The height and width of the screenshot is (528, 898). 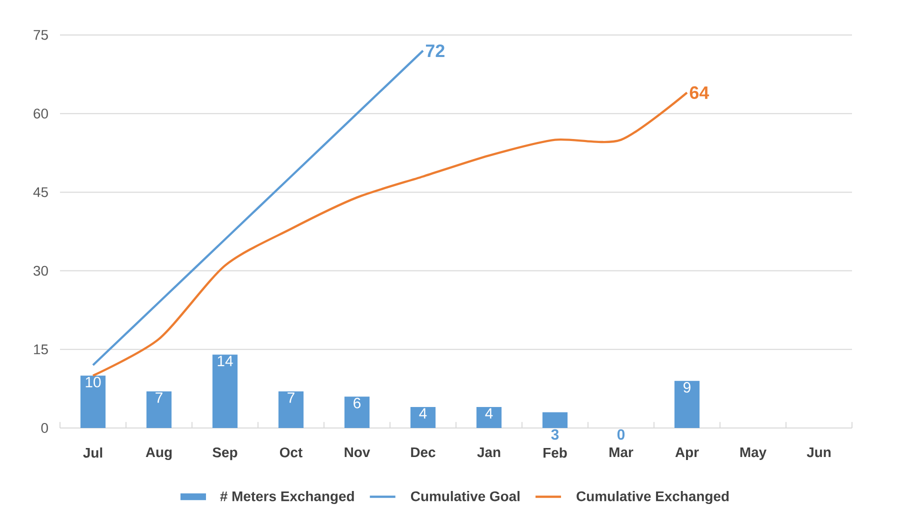 I want to click on data-label: 72, so click(x=435, y=50).